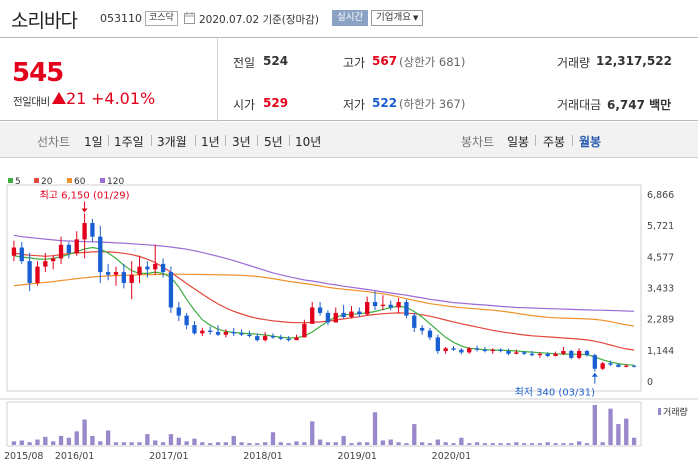  What do you see at coordinates (349, 140) in the screenshot?
I see `chart-period-bar: 선차트 1일 1주일 3개월 1년 3년 5년 10년 봉차트 일봉 주봉 월봉` at bounding box center [349, 140].